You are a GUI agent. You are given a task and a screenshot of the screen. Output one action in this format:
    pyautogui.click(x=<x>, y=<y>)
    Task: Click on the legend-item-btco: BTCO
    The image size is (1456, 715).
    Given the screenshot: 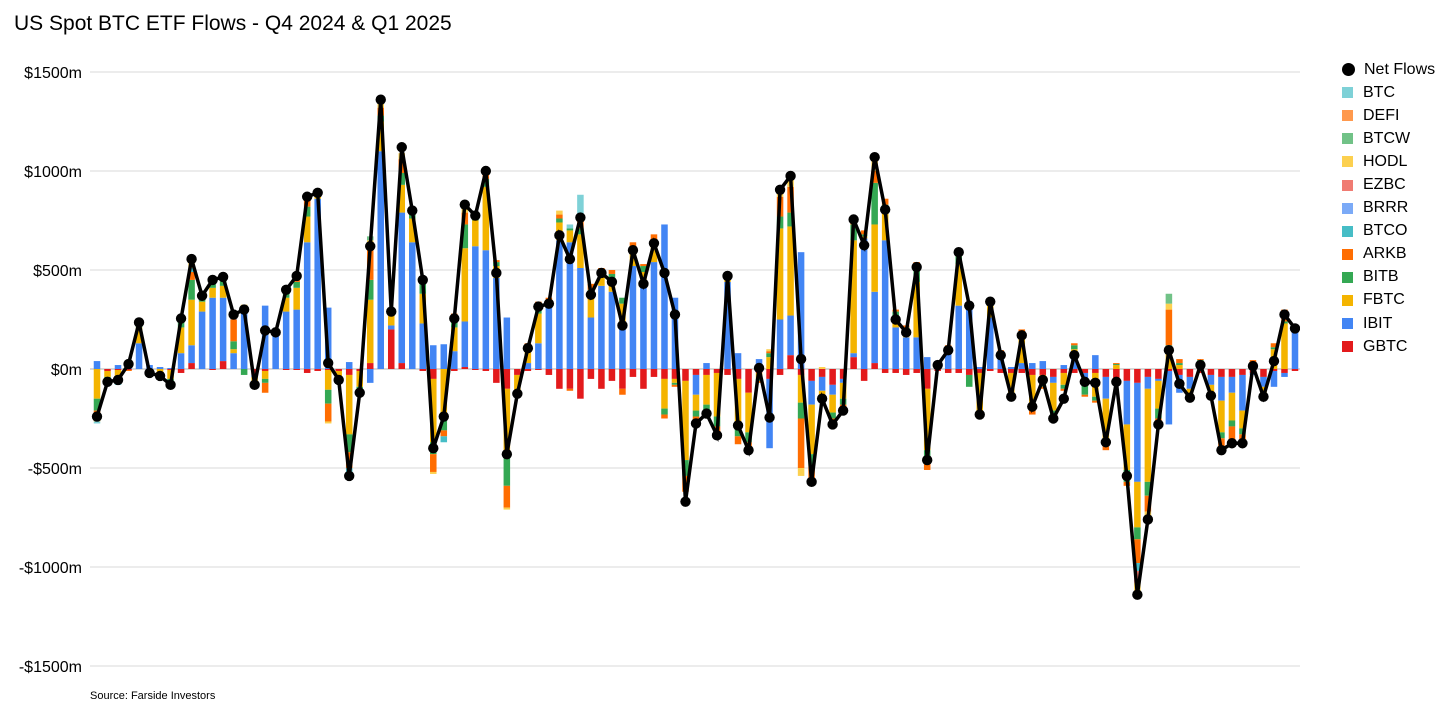 What is the action you would take?
    pyautogui.click(x=1388, y=231)
    